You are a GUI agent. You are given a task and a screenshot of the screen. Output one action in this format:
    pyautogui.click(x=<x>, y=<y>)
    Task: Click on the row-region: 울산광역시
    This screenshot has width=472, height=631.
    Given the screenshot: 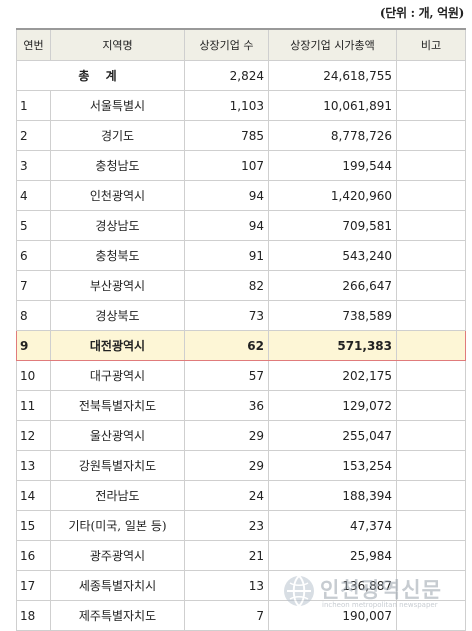 What is the action you would take?
    pyautogui.click(x=117, y=435)
    